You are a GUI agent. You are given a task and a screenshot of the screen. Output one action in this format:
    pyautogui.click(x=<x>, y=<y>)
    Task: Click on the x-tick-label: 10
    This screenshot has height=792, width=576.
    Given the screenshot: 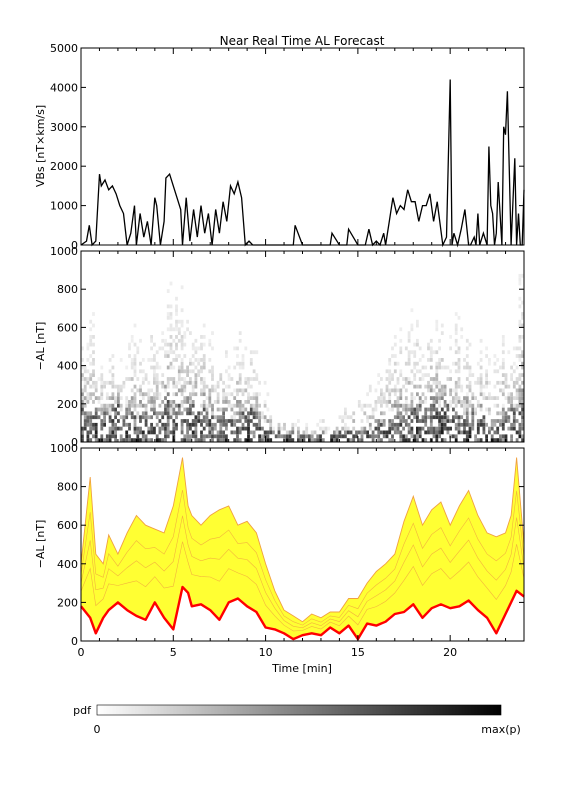 What is the action you would take?
    pyautogui.click(x=266, y=652)
    